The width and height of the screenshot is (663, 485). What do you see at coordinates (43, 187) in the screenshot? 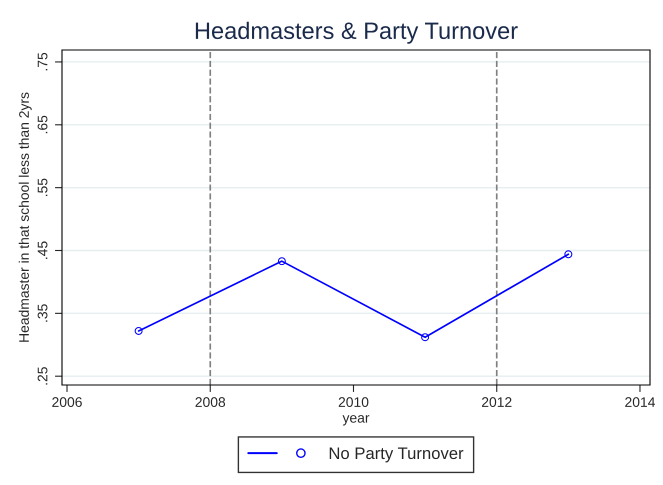
I see `y-tick-label: .55` at bounding box center [43, 187].